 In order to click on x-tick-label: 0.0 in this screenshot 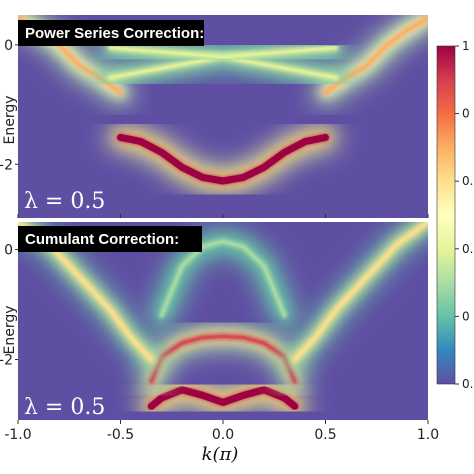, I will do `click(223, 435)`.